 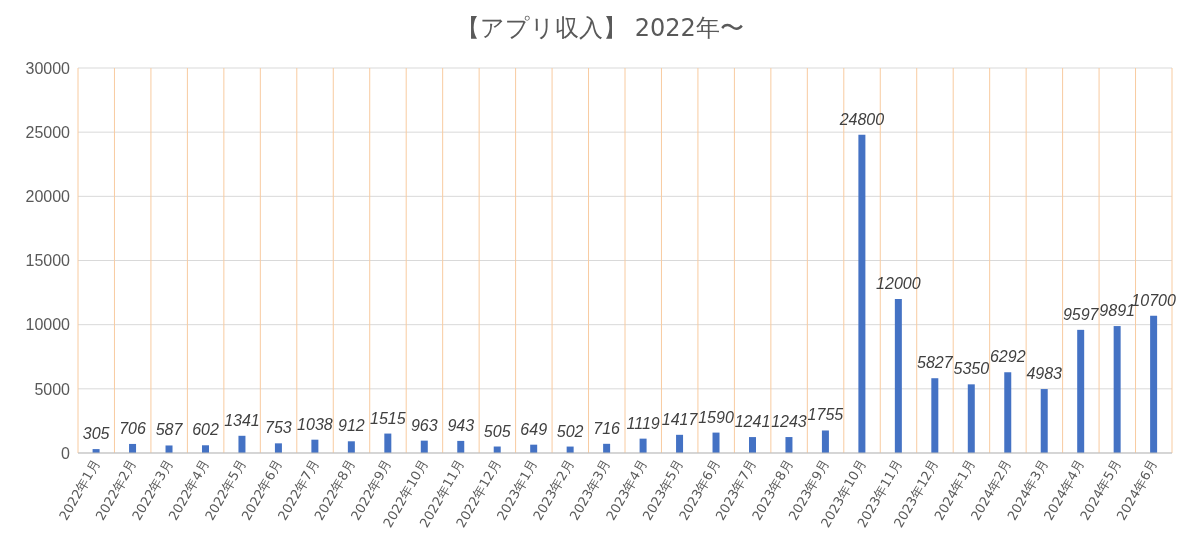 I want to click on y-tick-label: 0, so click(x=66, y=453).